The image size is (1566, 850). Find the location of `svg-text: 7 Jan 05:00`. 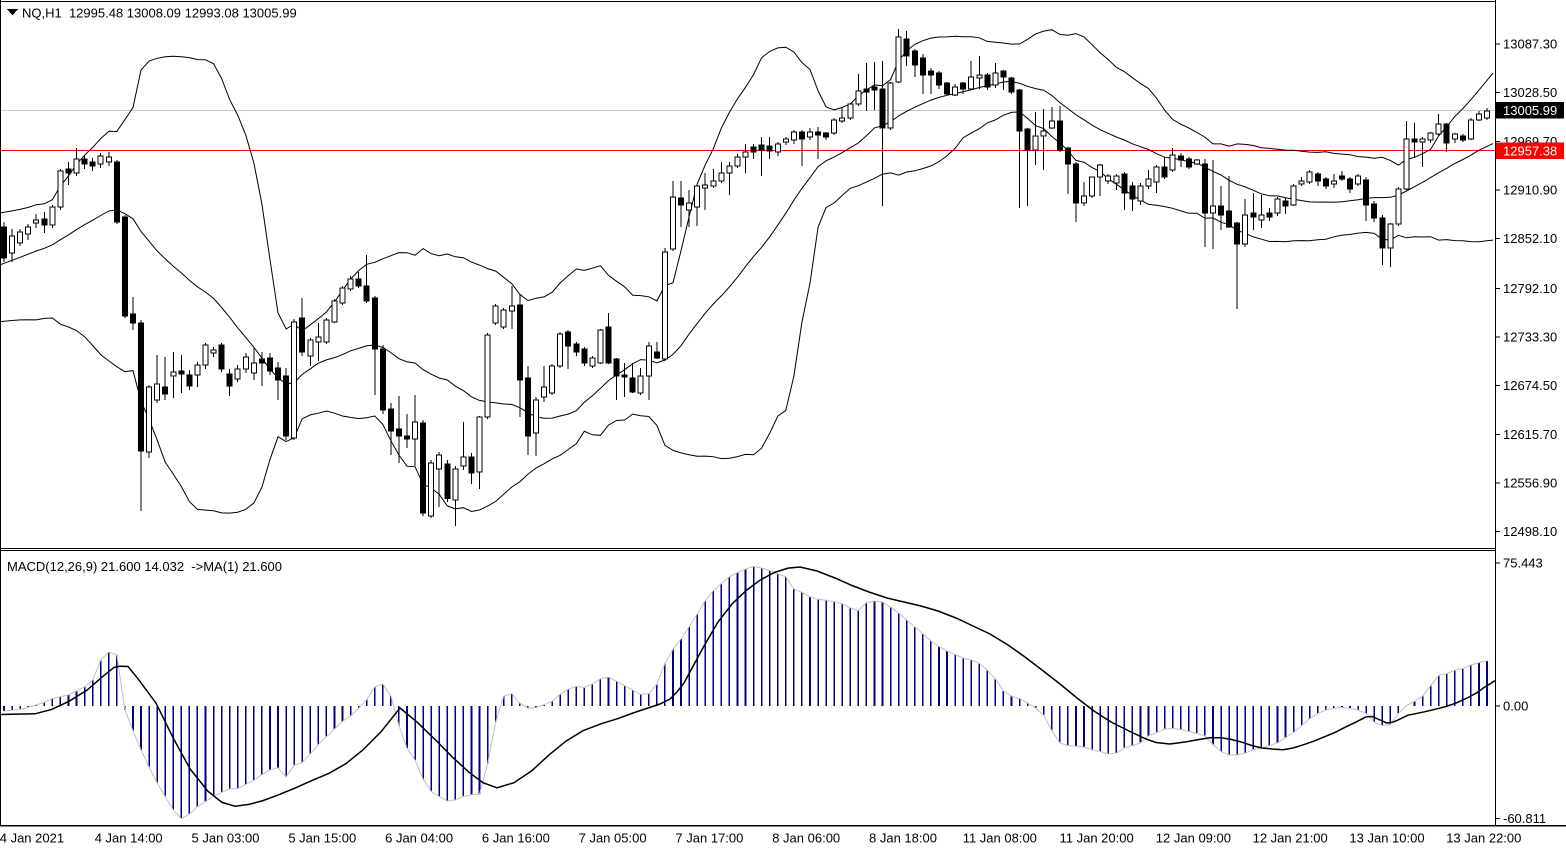

svg-text: 7 Jan 05:00 is located at coordinates (613, 838).